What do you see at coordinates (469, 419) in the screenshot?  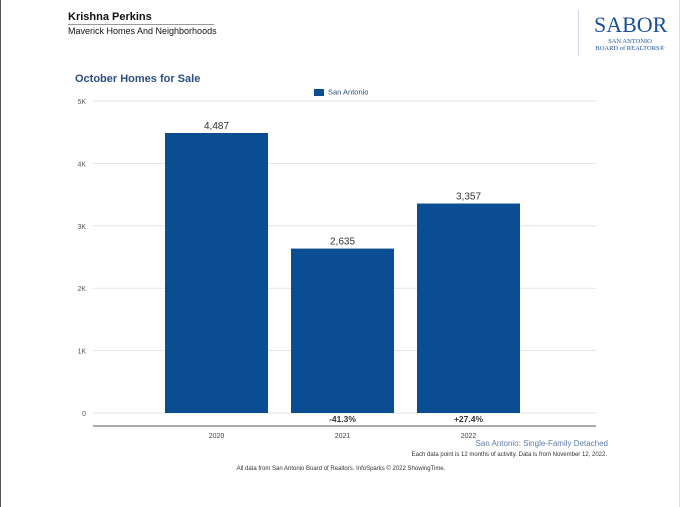 I see `yoy-change-label: +27.4%` at bounding box center [469, 419].